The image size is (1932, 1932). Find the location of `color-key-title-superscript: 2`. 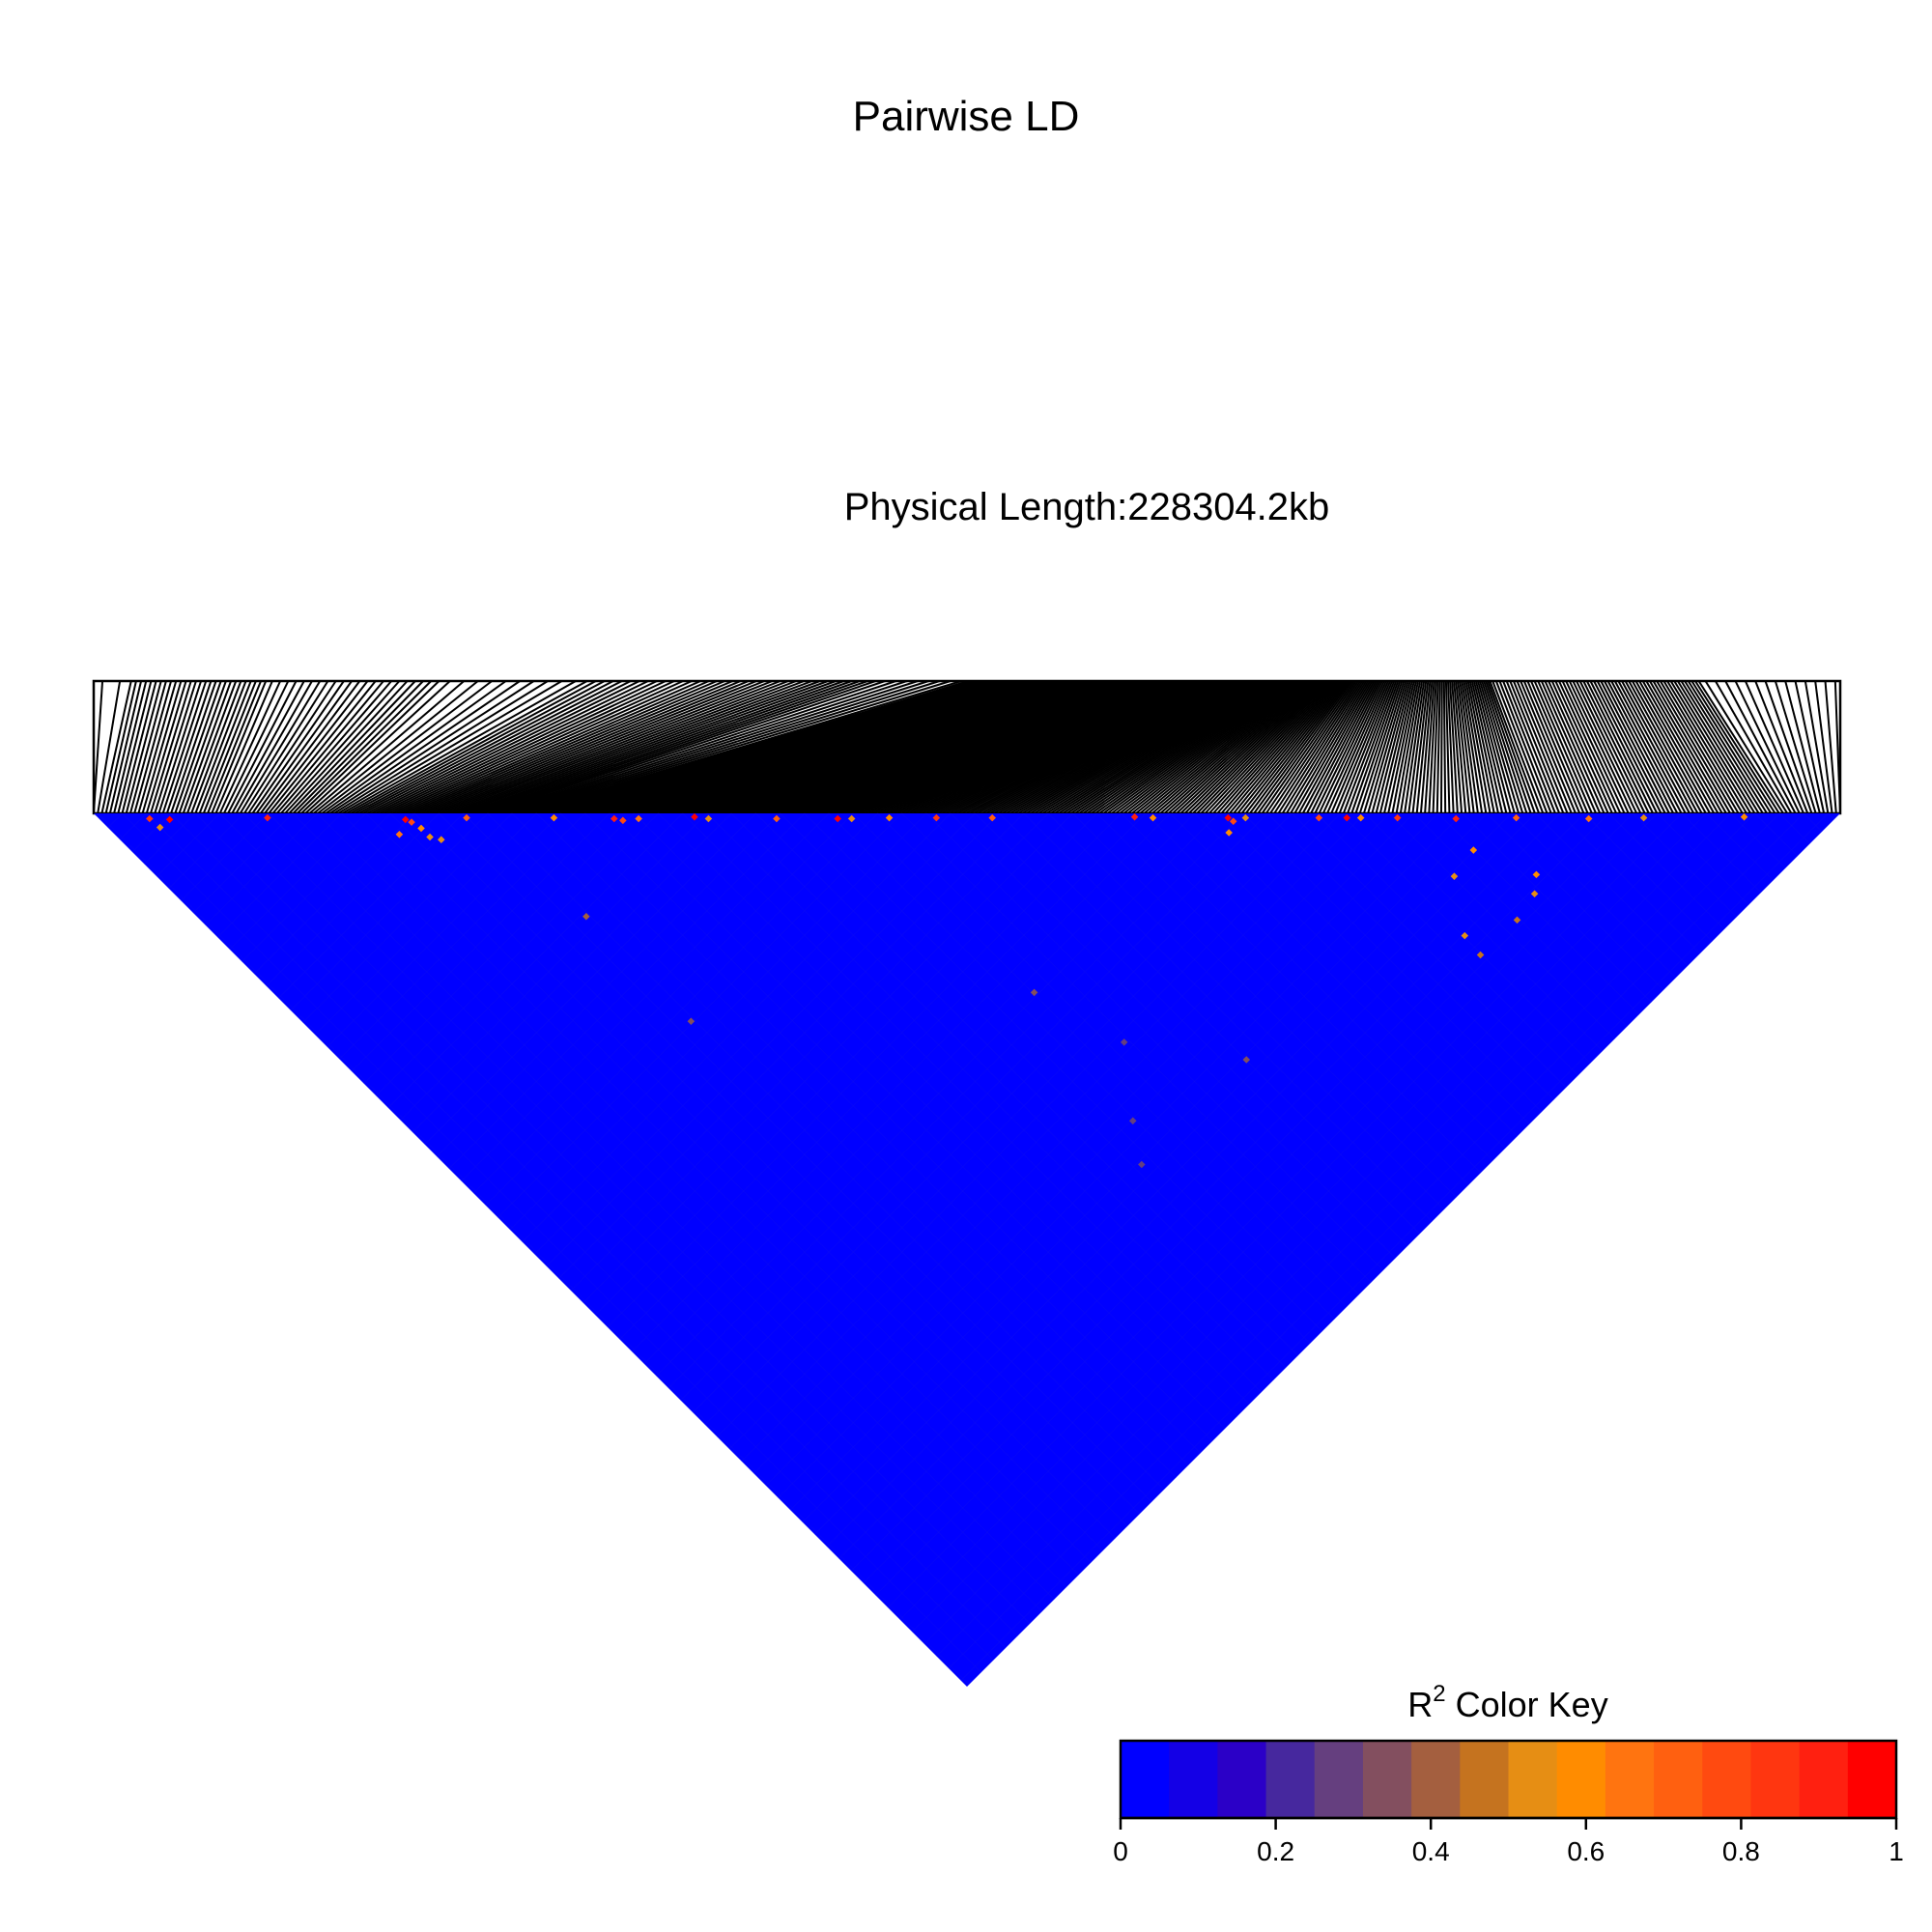

color-key-title-superscript: 2 is located at coordinates (1439, 1694).